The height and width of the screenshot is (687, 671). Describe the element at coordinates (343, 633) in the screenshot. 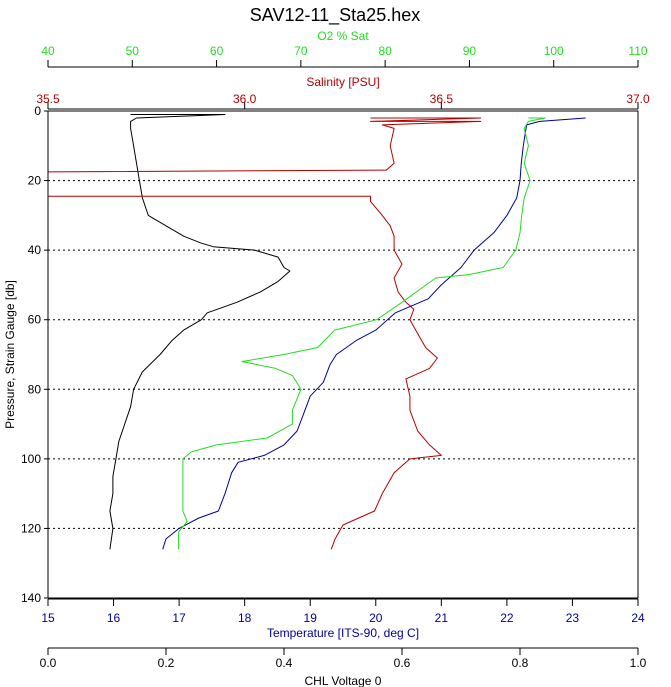

I see `temperature-axis-title: Temperature [ITS-90, deg C]` at that location.